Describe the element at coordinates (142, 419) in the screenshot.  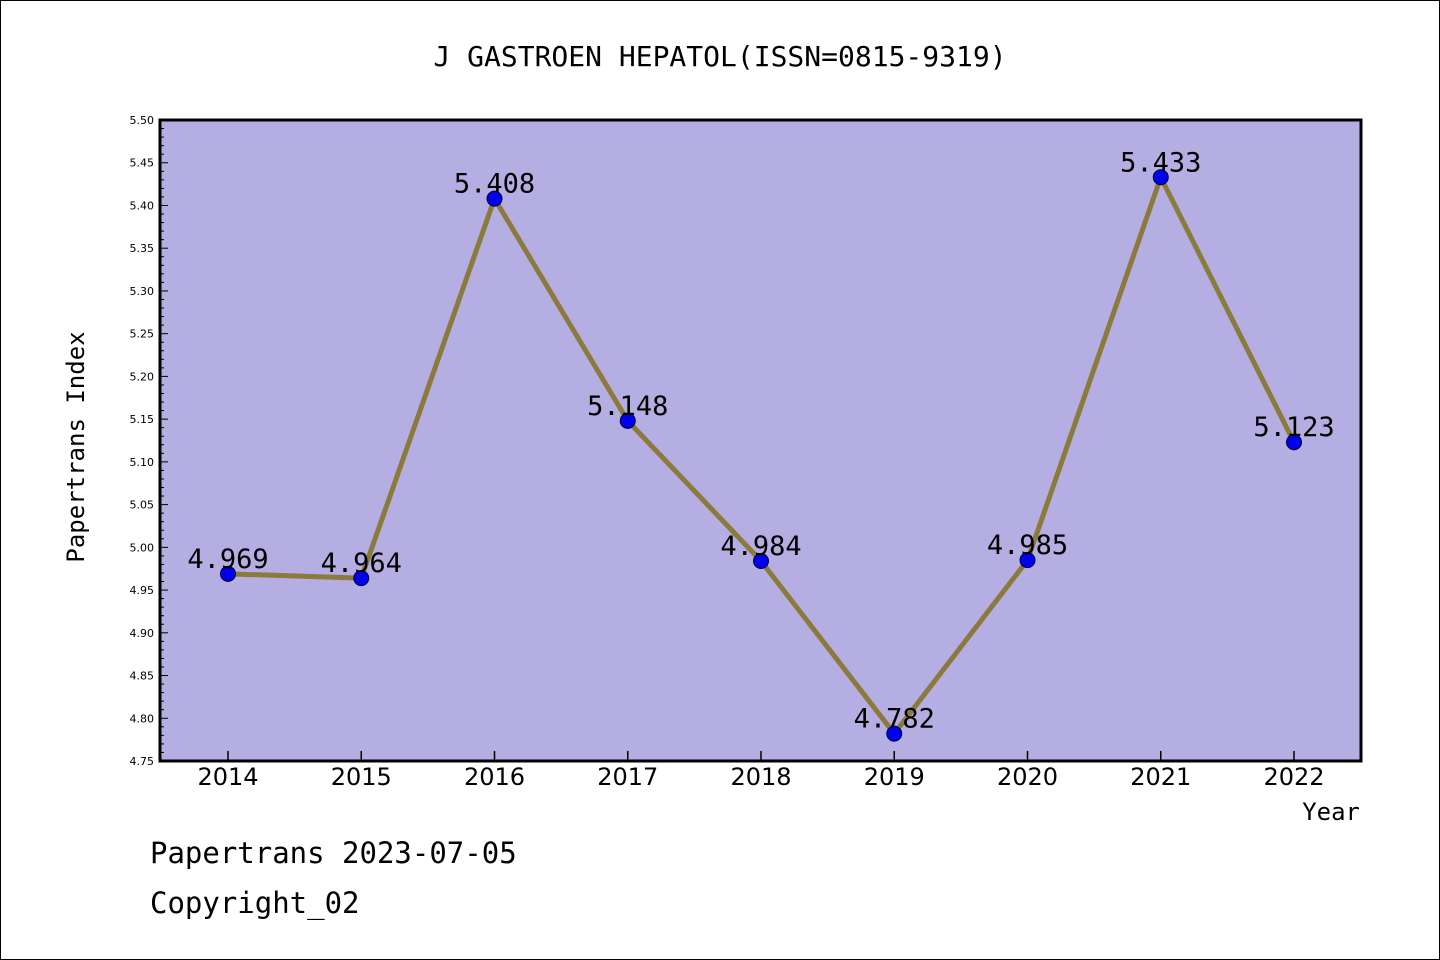
I see `y-tick-label: 5.15` at that location.